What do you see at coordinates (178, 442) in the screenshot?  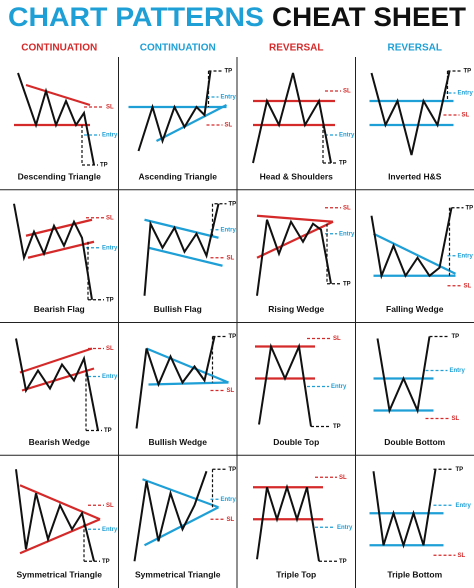 I see `pattern-name: Bullish Wedge` at bounding box center [178, 442].